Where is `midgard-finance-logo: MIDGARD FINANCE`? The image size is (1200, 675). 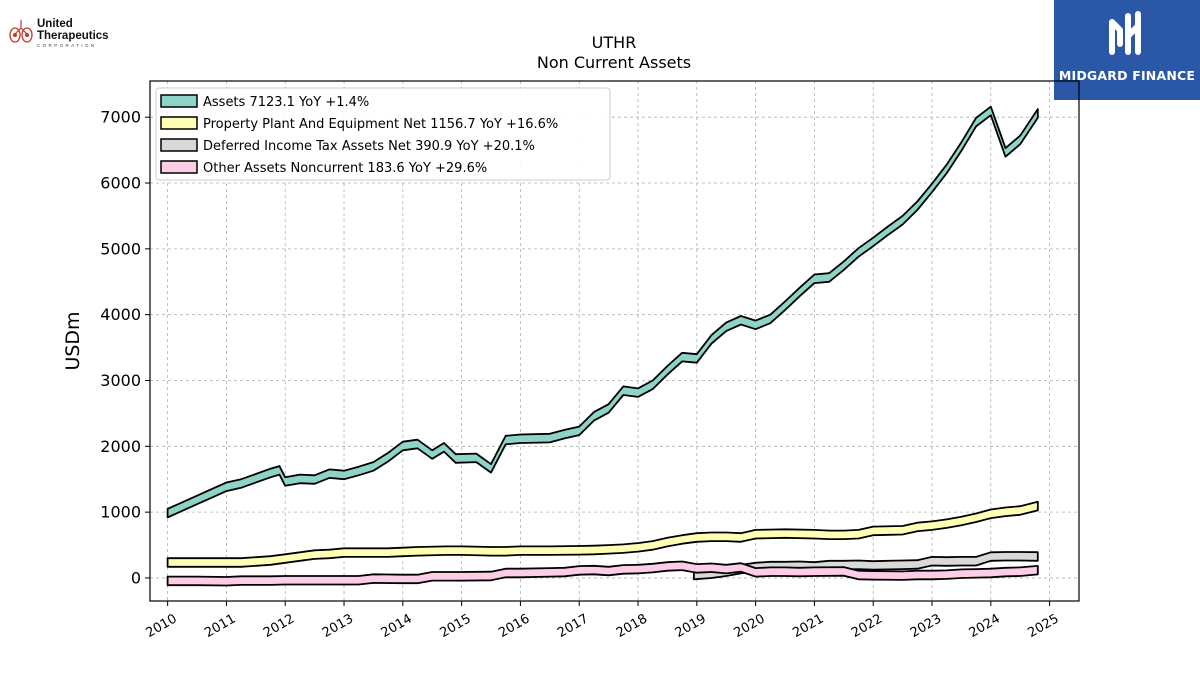 midgard-finance-logo: MIDGARD FINANCE is located at coordinates (1127, 50).